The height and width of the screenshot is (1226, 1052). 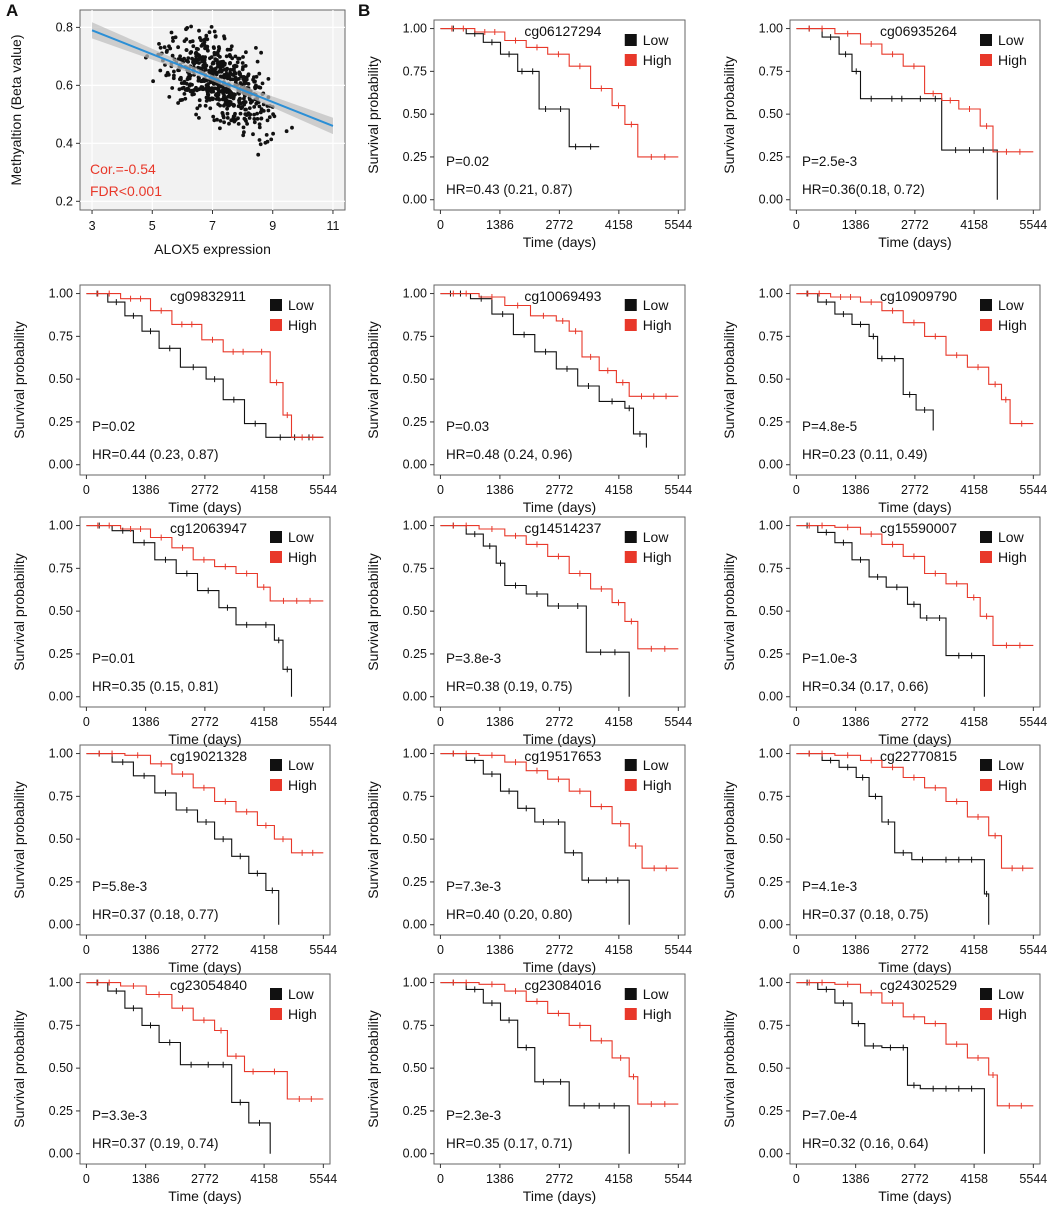 What do you see at coordinates (92, 226) in the screenshot?
I see `scatter-x-tick-label: 3` at bounding box center [92, 226].